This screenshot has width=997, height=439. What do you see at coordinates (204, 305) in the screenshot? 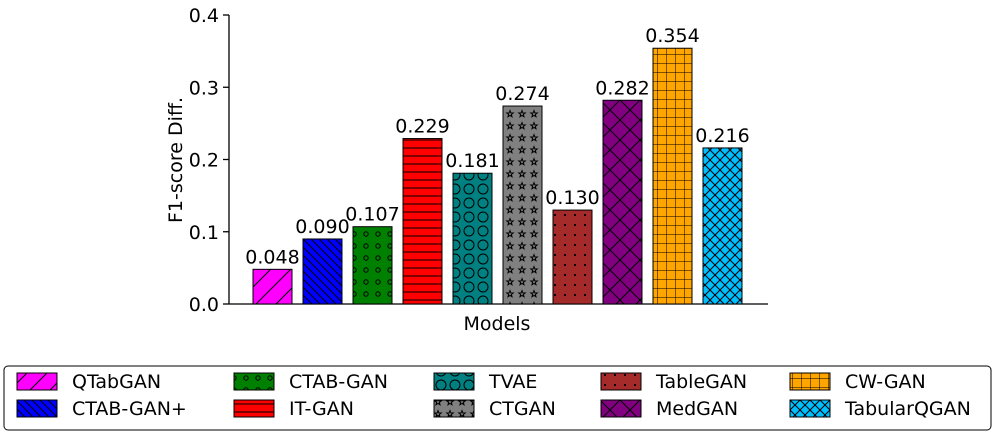
I see `y-tick-label: 0.0` at bounding box center [204, 305].